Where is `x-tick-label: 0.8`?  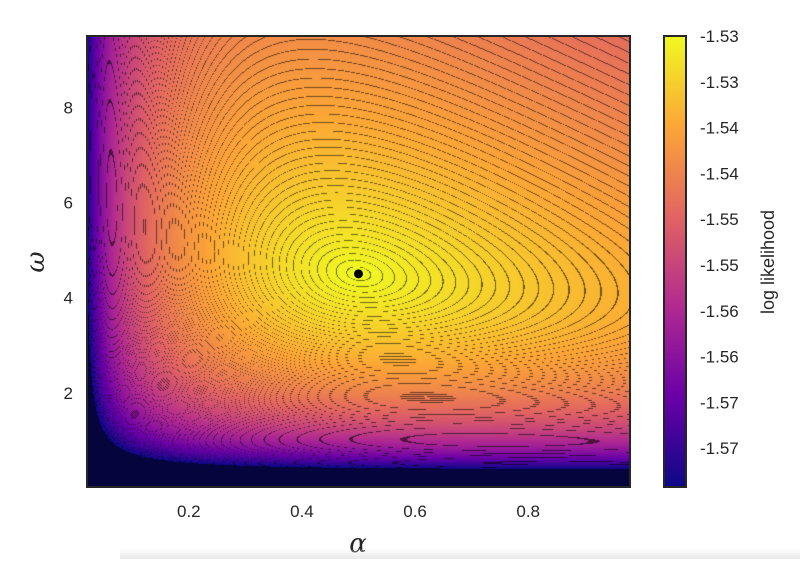 x-tick-label: 0.8 is located at coordinates (528, 511).